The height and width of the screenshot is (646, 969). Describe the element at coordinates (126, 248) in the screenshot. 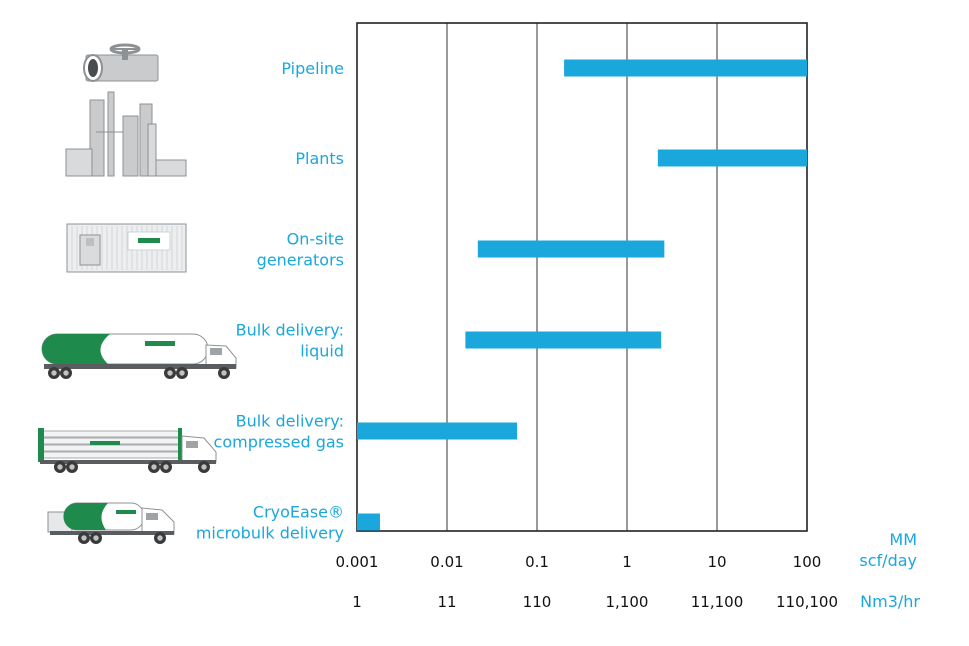

I see `generator-container-icon` at that location.